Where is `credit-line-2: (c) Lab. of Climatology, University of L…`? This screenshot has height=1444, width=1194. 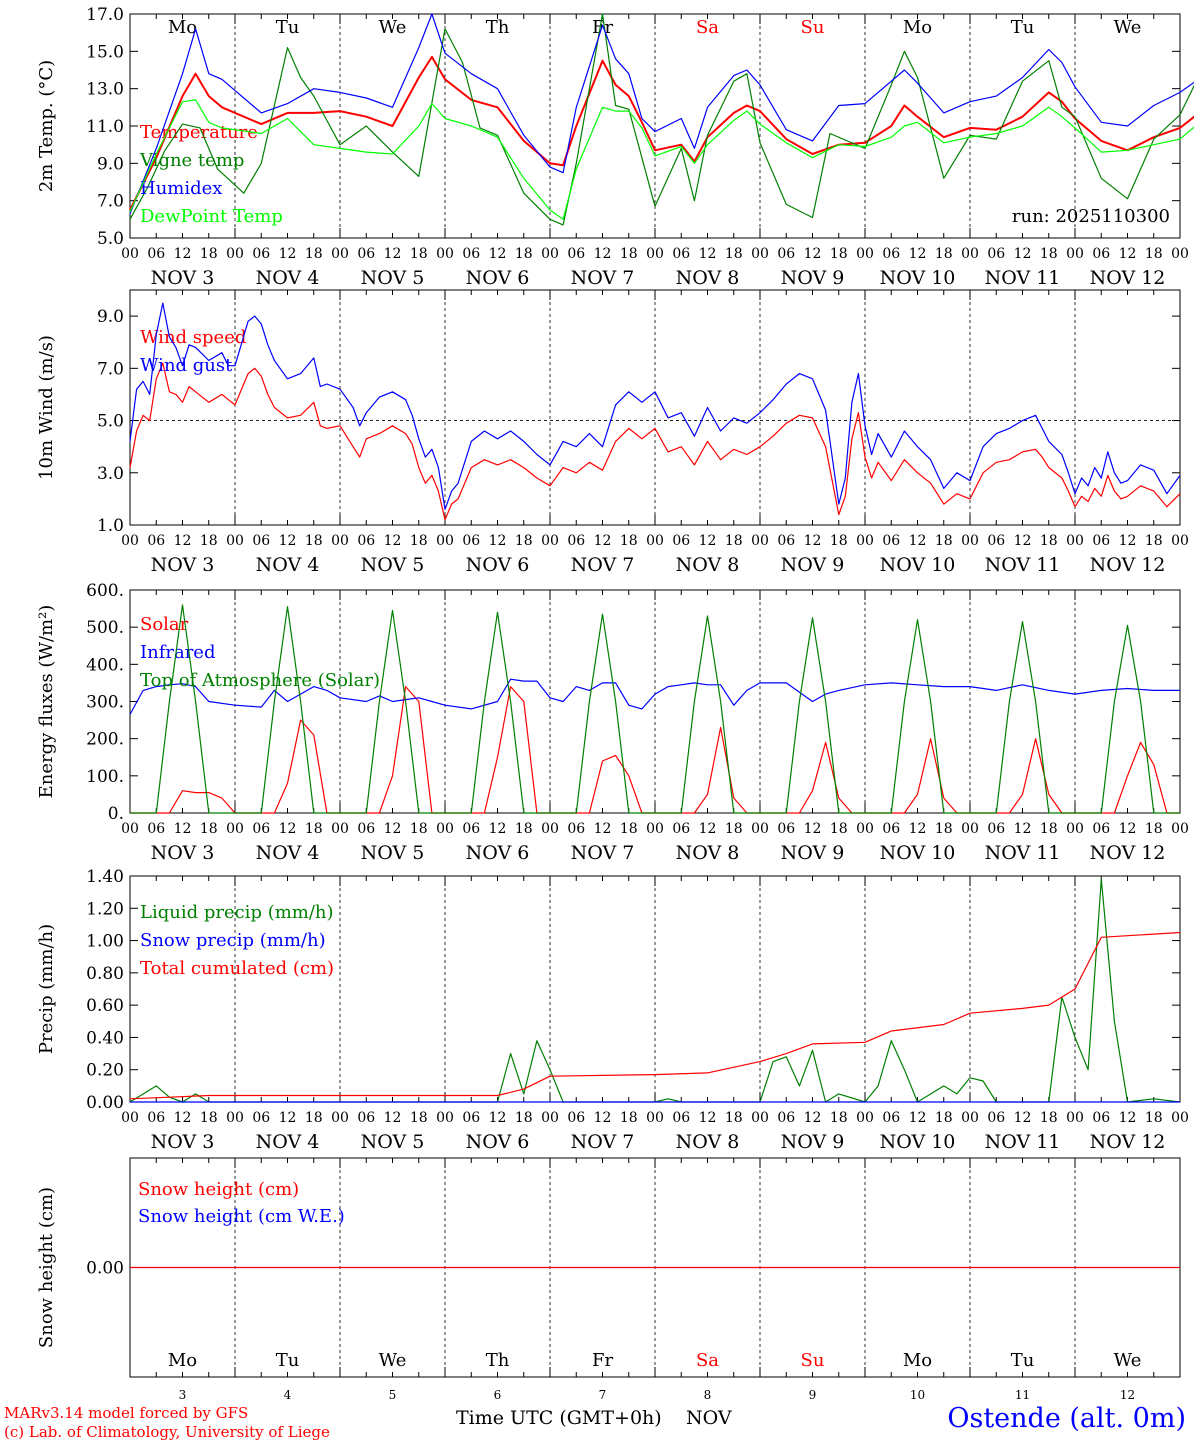
credit-line-2: (c) Lab. of Climatology, University of L… is located at coordinates (167, 1431).